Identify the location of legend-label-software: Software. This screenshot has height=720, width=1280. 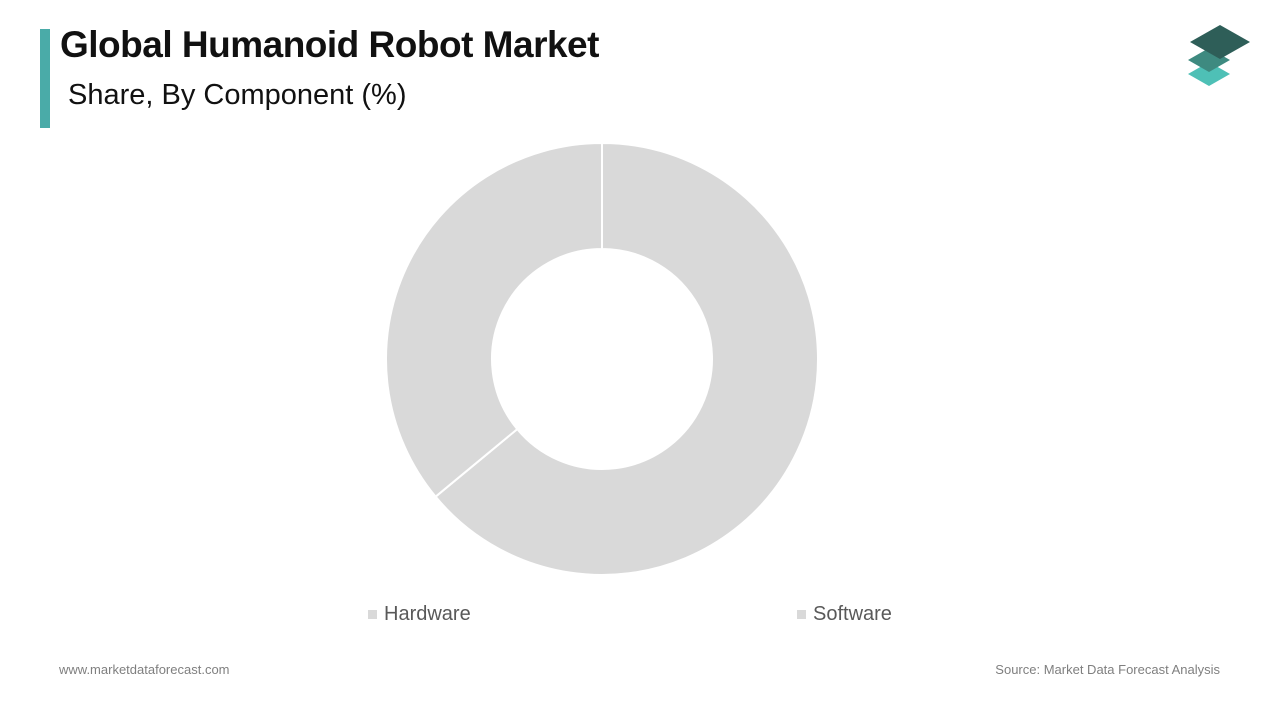
(852, 613).